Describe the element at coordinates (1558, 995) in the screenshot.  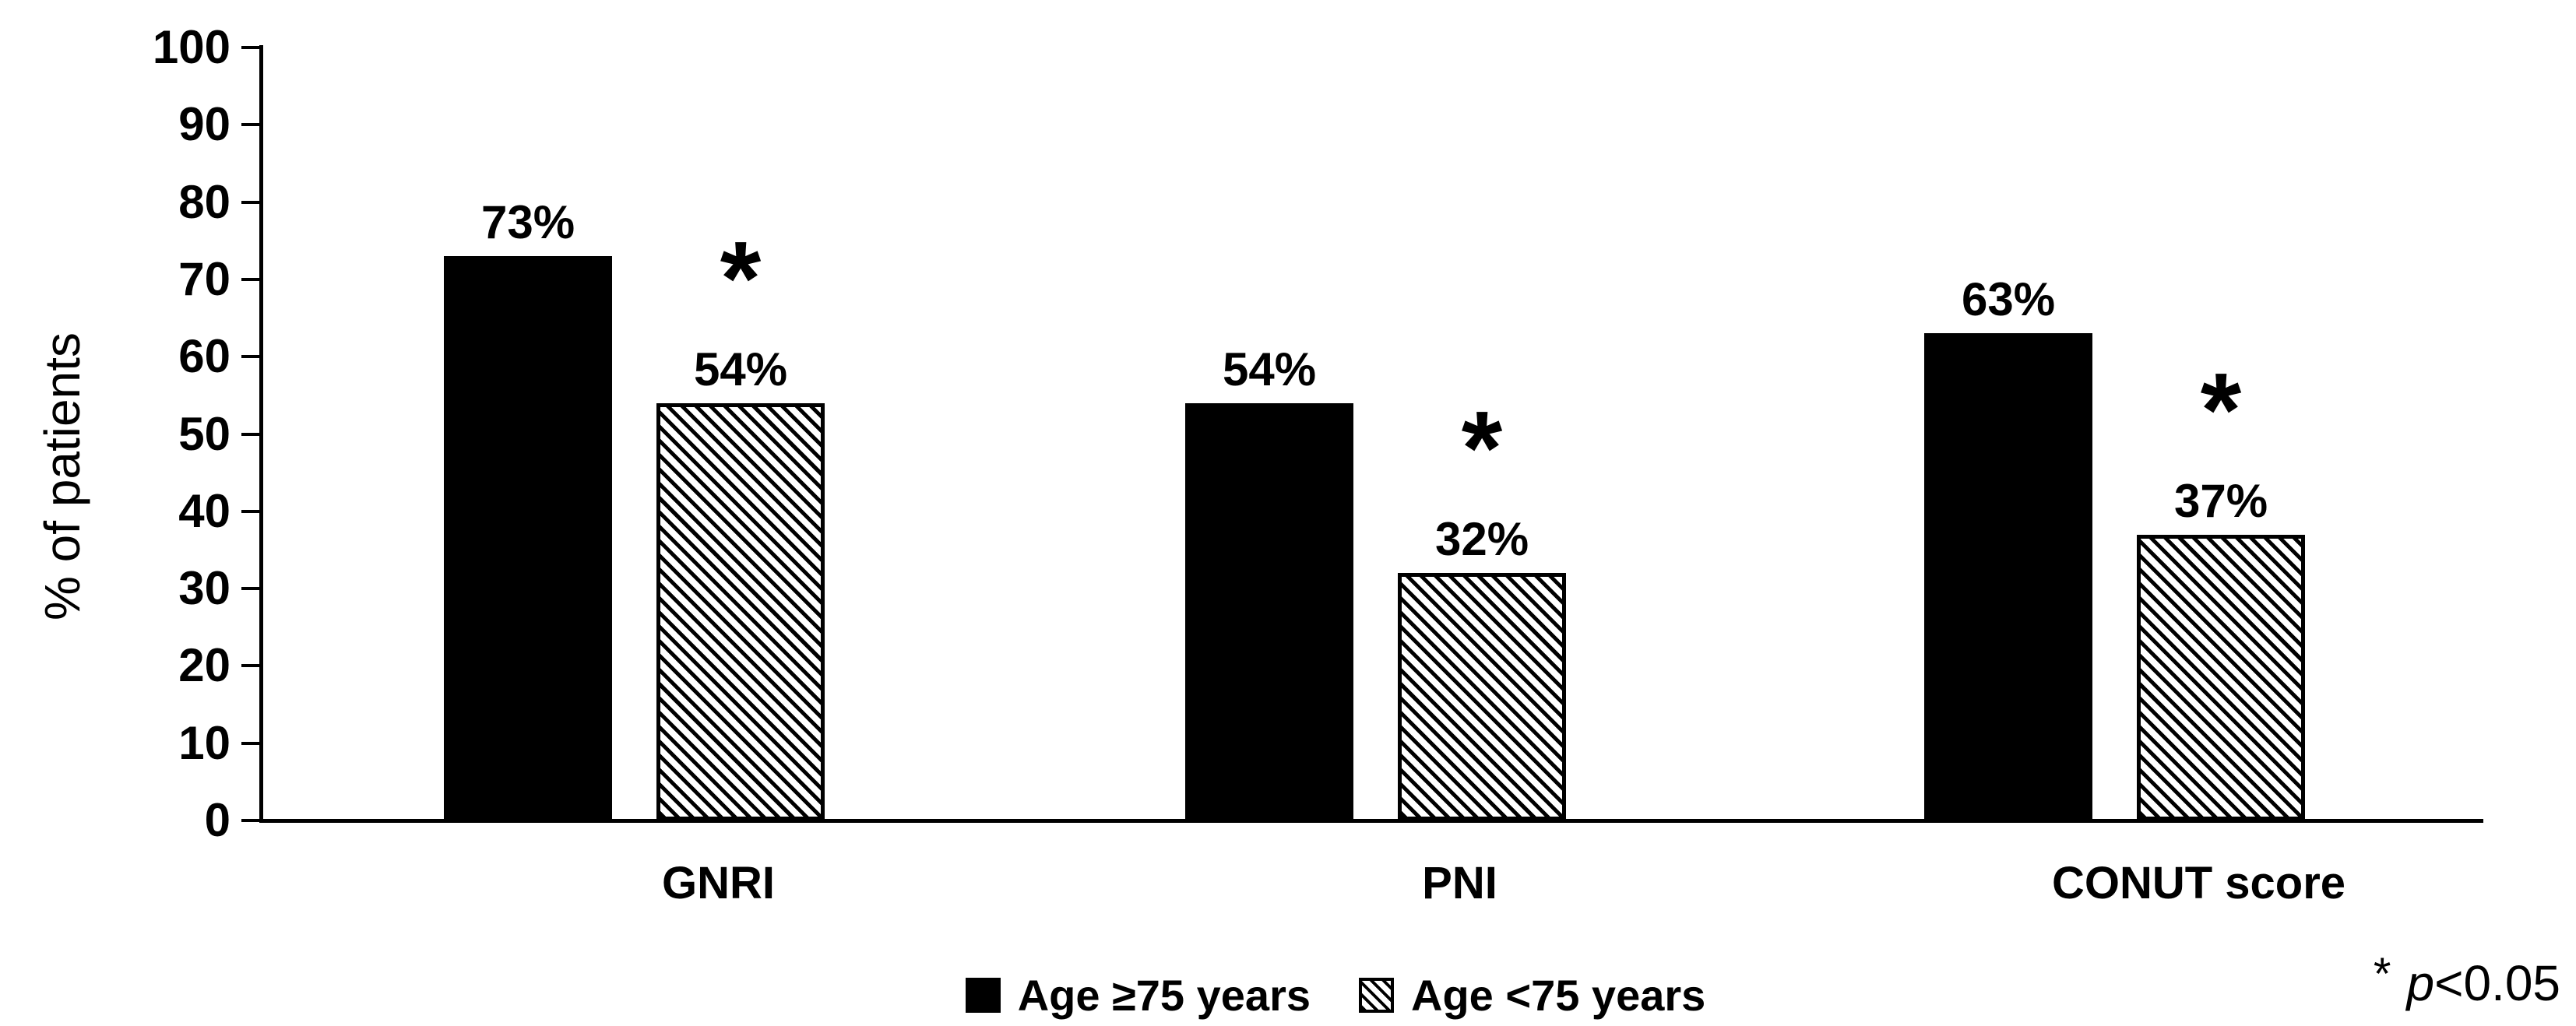
I see `legend-label: Age <75 years` at that location.